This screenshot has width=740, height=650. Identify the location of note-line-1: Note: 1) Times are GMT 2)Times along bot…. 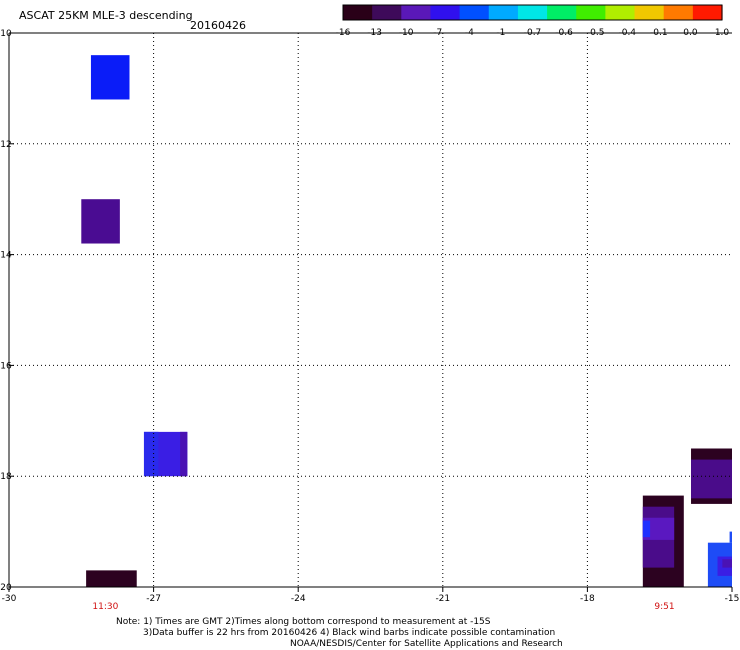
(303, 622).